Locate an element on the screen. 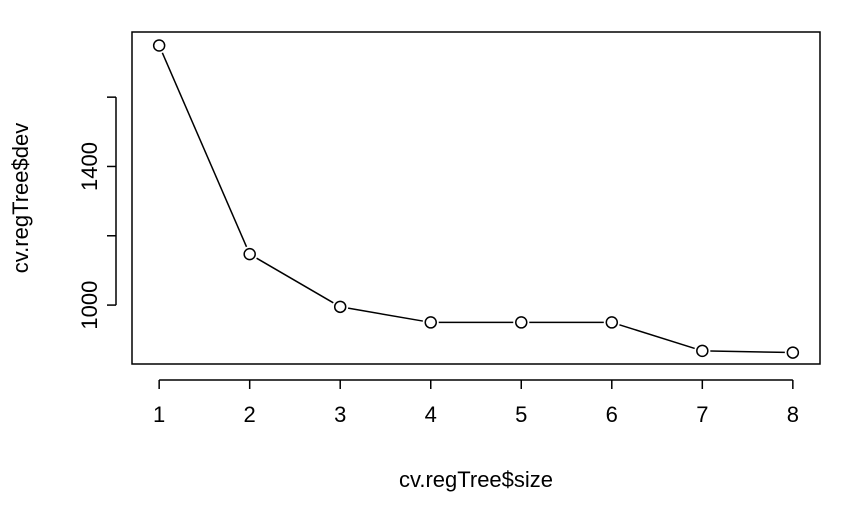 Image resolution: width=866 pixels, height=511 pixels. x-tick-label: 1 is located at coordinates (159, 414).